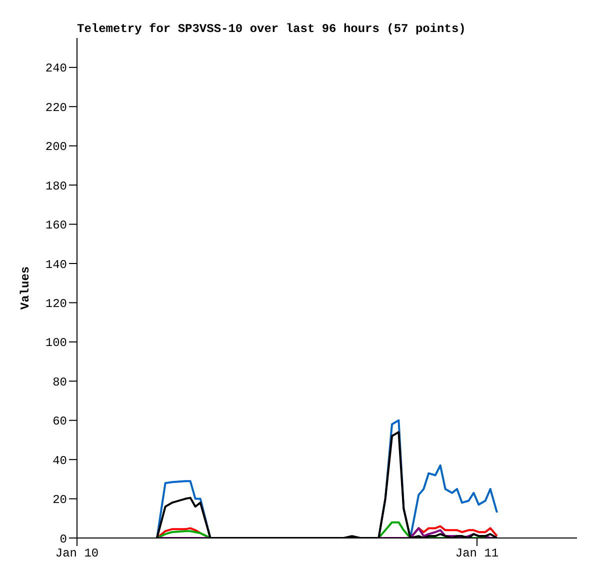  I want to click on y-tick-label: 60, so click(59, 421).